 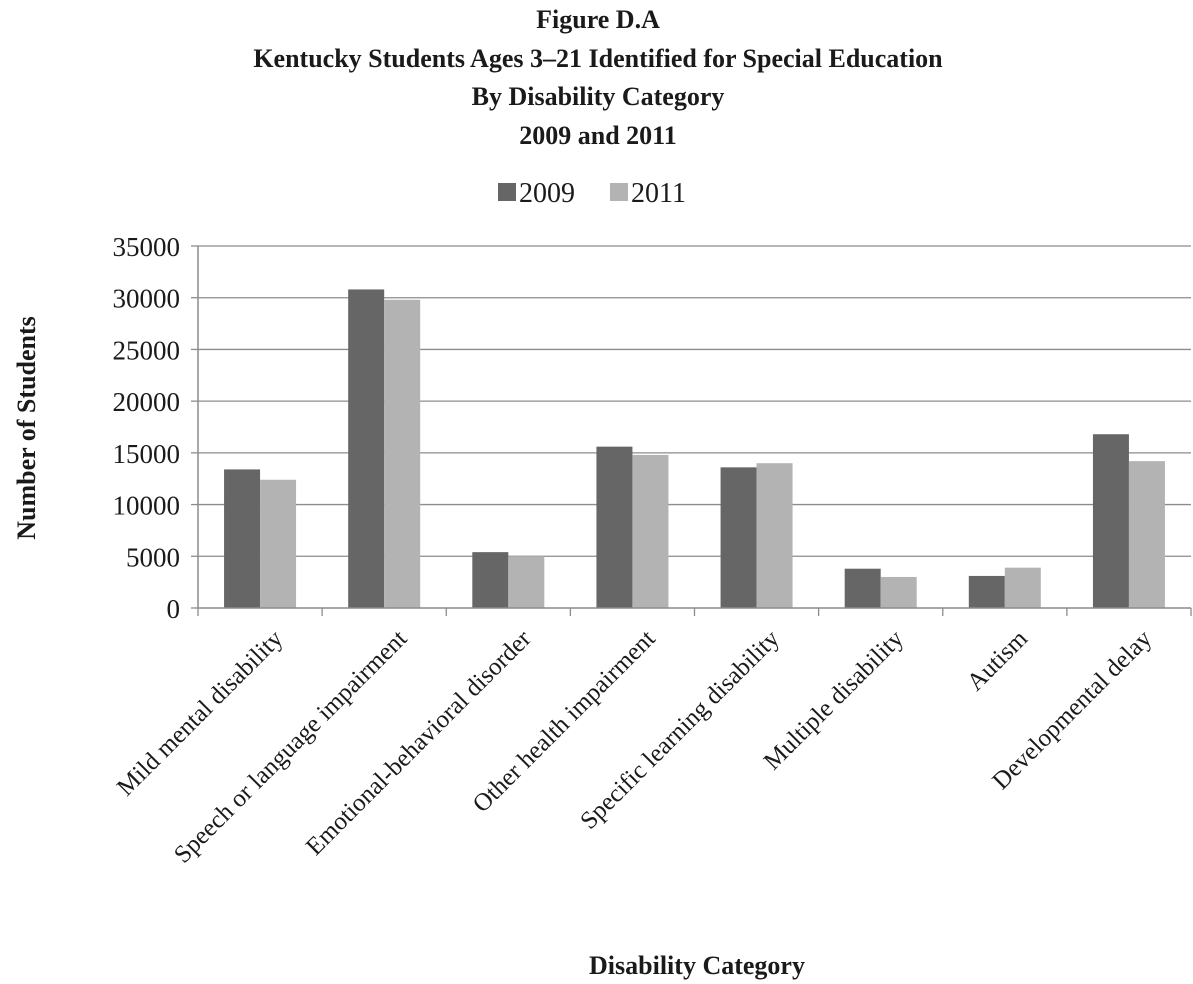 What do you see at coordinates (26, 427) in the screenshot?
I see `y-axis-title: Number of Students` at bounding box center [26, 427].